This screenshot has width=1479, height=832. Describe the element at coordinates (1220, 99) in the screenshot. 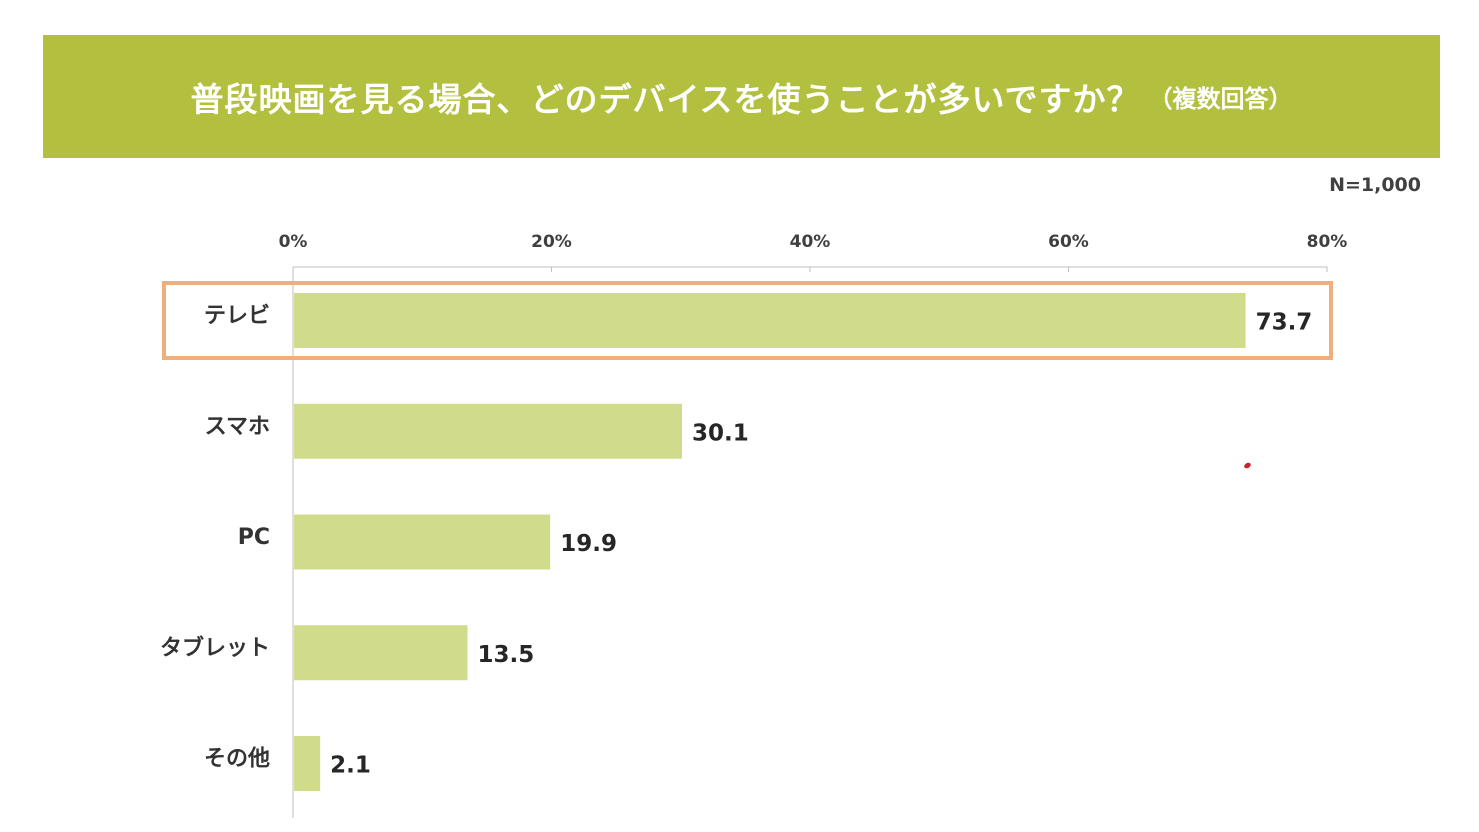

I see `chart-subtitle: （複数回答）` at that location.